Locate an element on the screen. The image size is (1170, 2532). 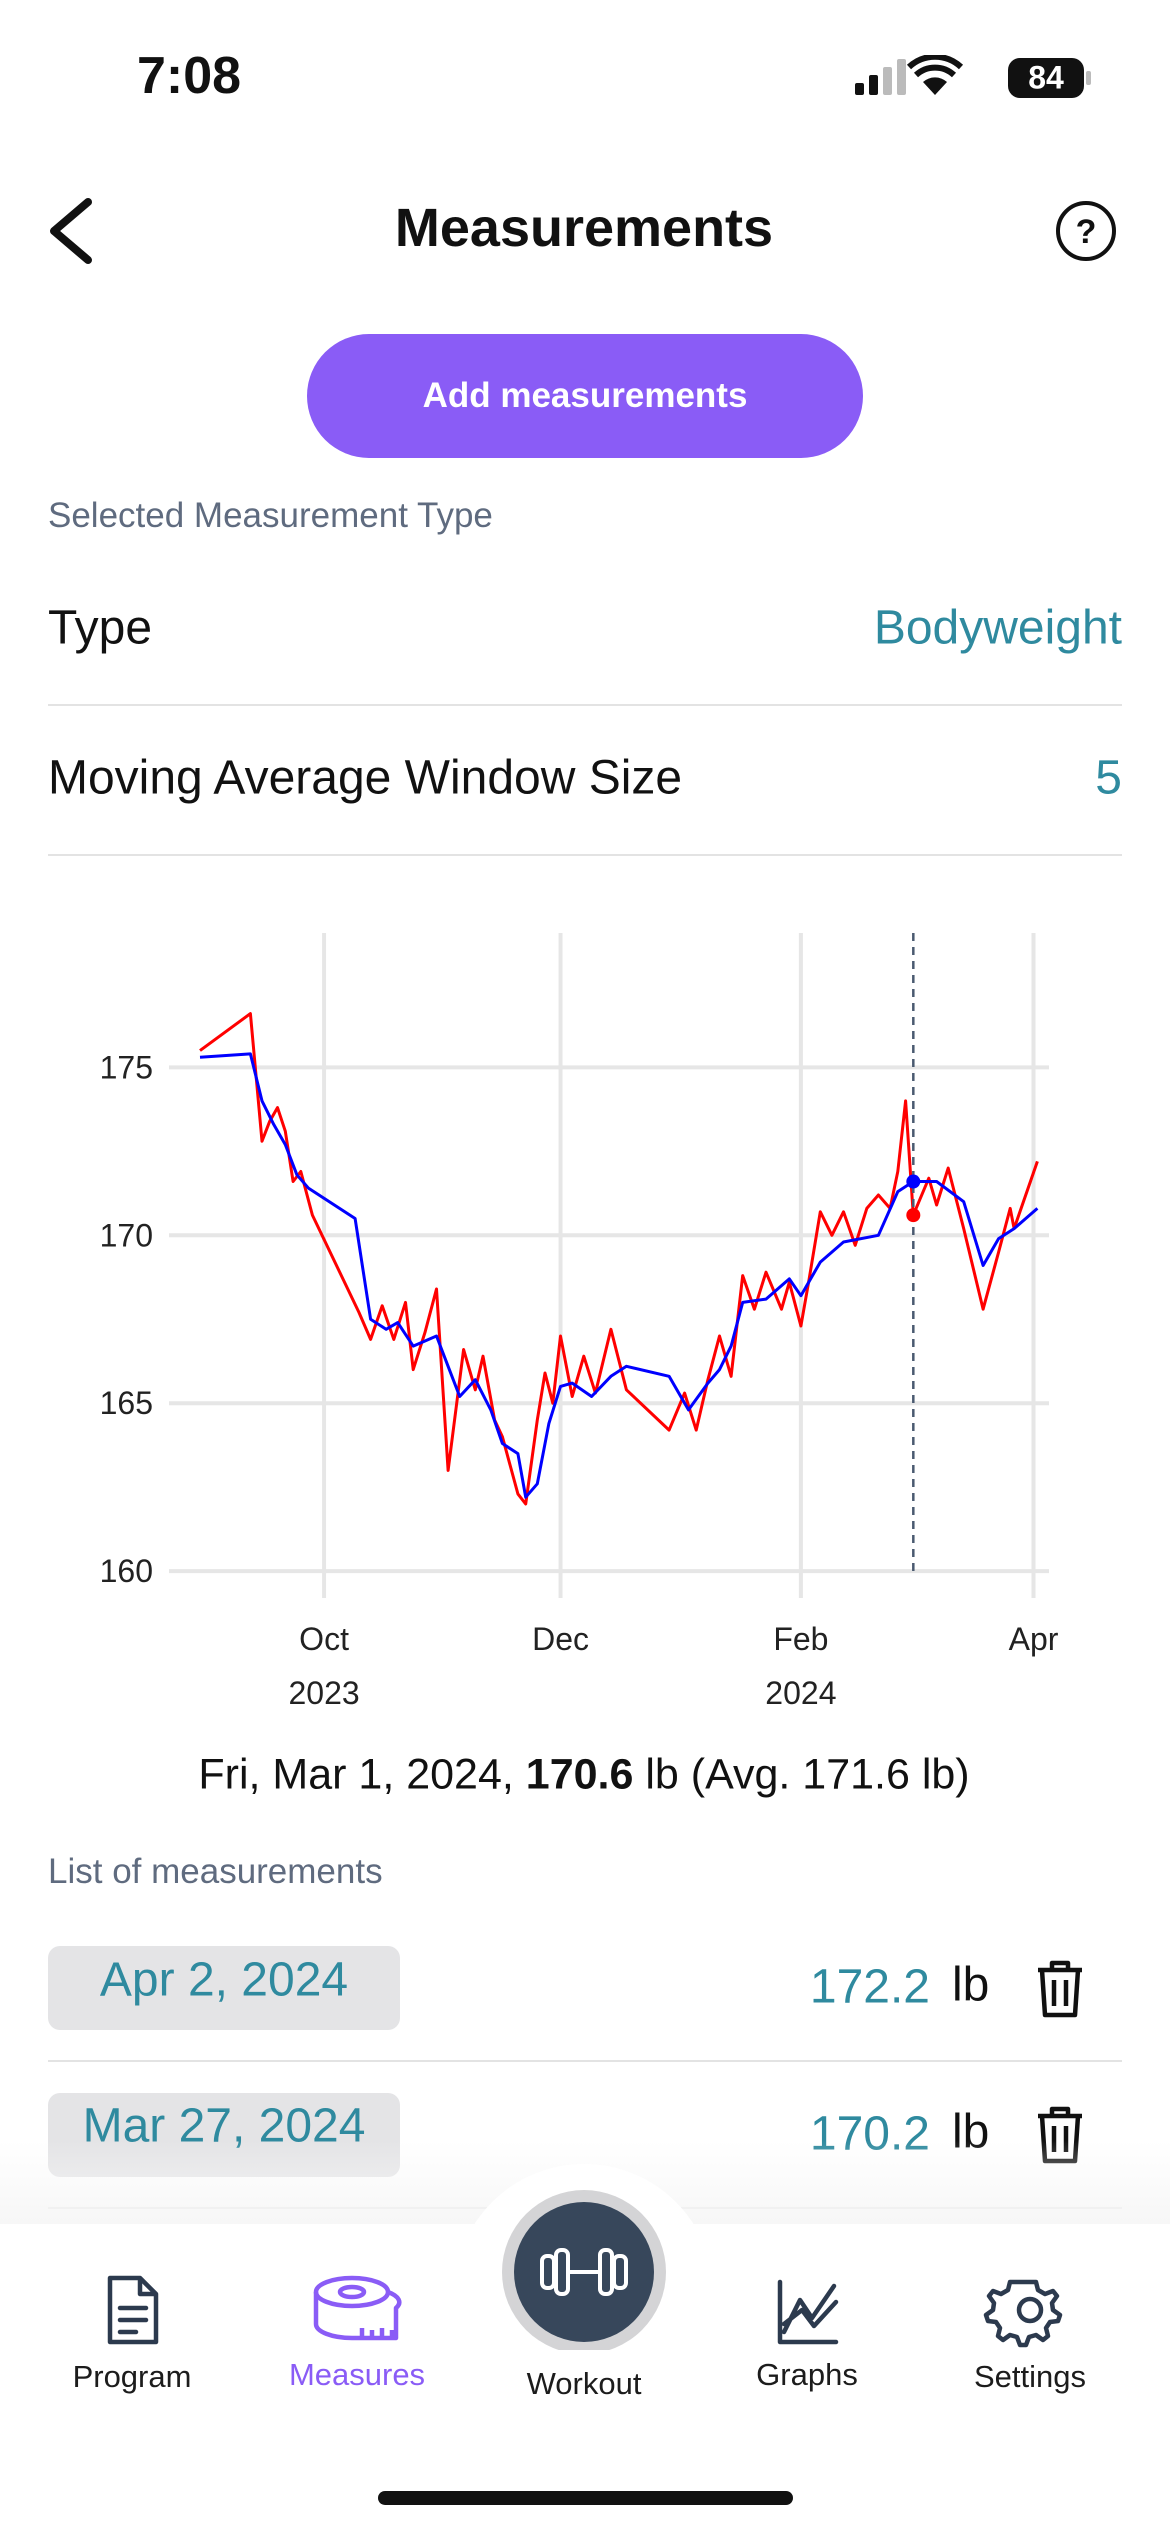
setting-value: Bodyweight is located at coordinates (997, 628).